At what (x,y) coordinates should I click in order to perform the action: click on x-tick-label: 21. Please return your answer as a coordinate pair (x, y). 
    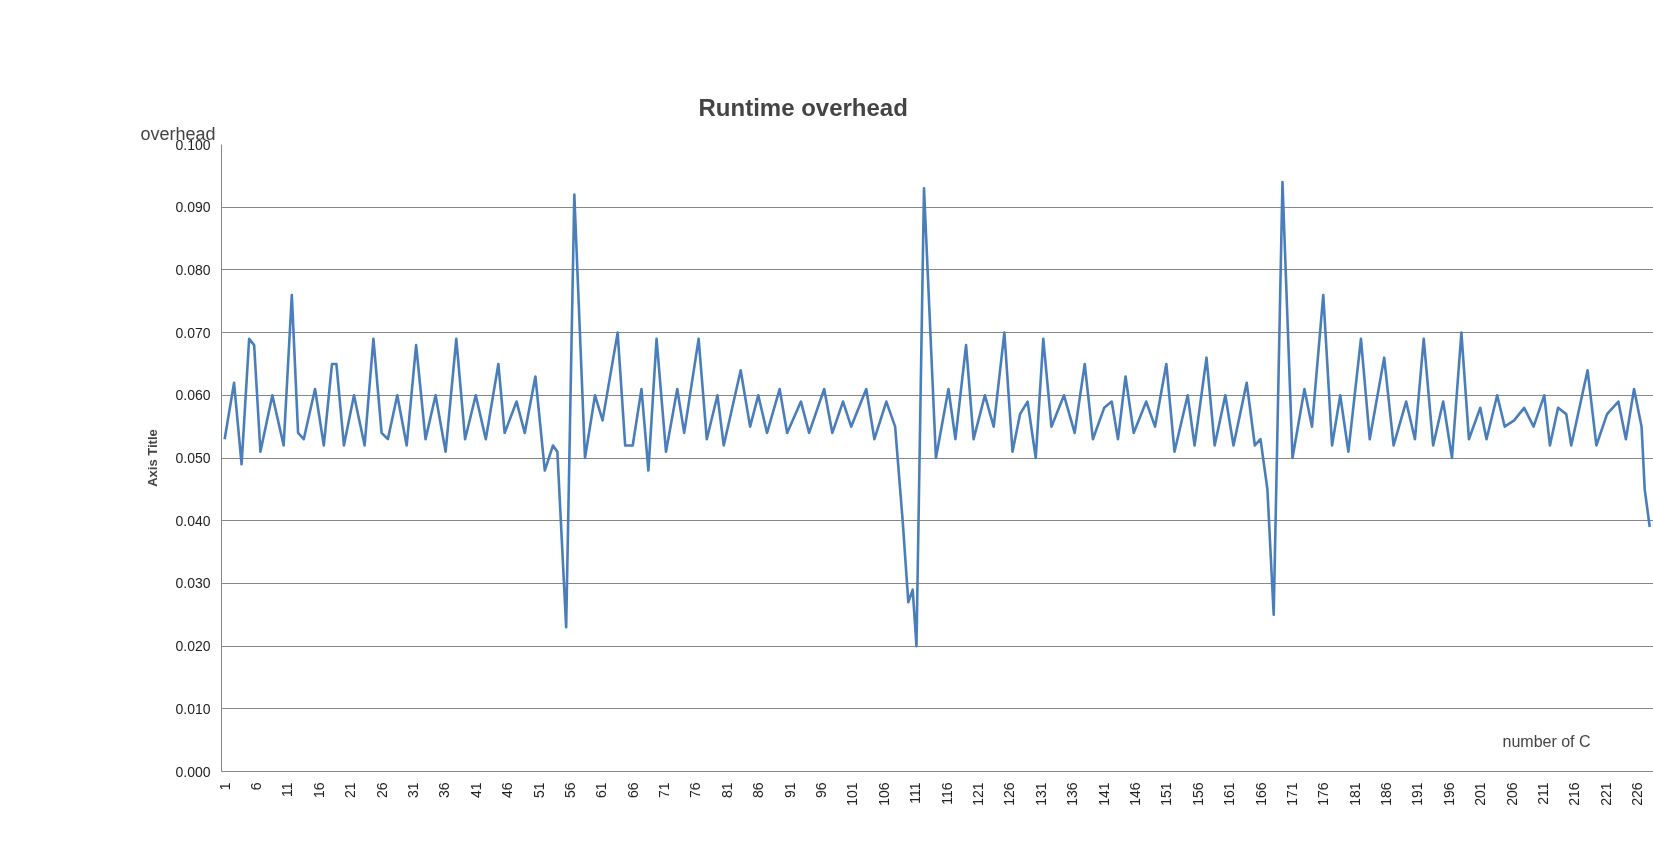
    Looking at the image, I should click on (350, 790).